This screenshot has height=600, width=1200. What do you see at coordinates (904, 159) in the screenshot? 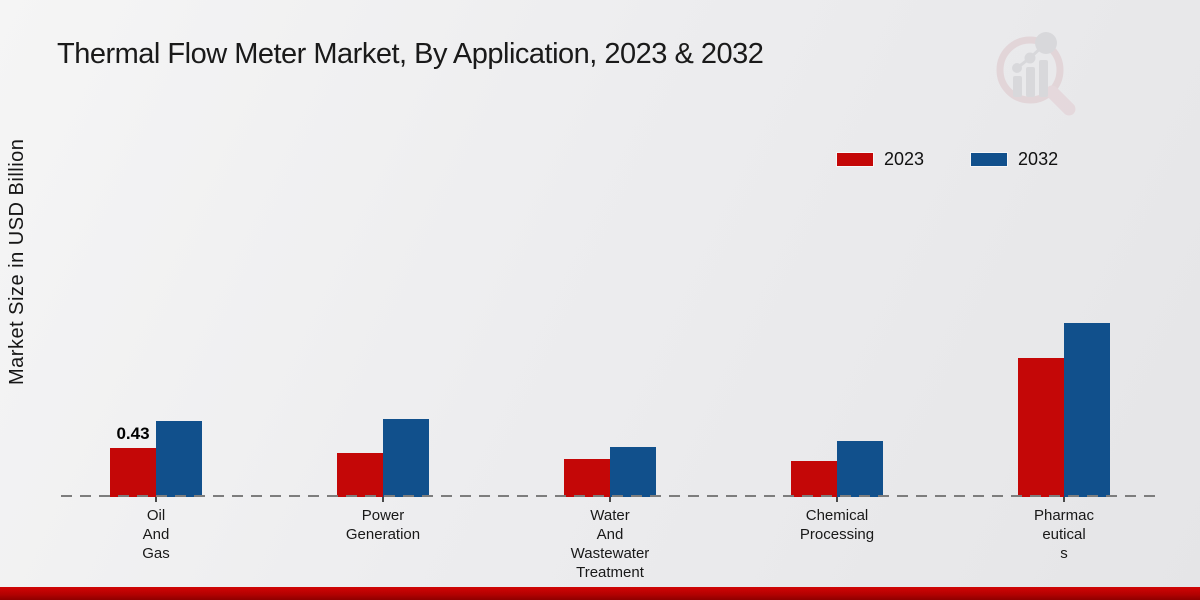
I see `legend-label: 2023` at bounding box center [904, 159].